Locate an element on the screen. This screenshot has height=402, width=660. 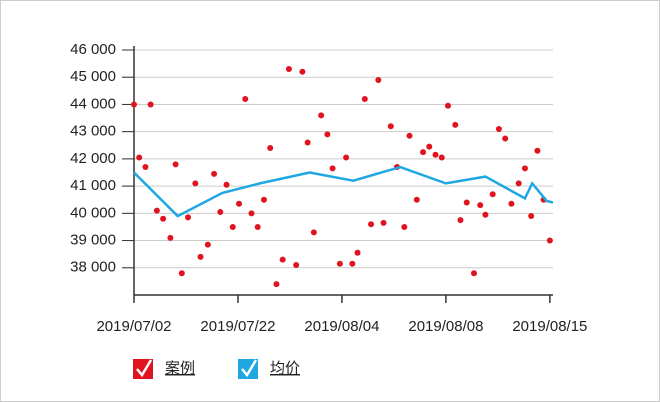
x-tick-label: 2019/08/08 is located at coordinates (445, 326).